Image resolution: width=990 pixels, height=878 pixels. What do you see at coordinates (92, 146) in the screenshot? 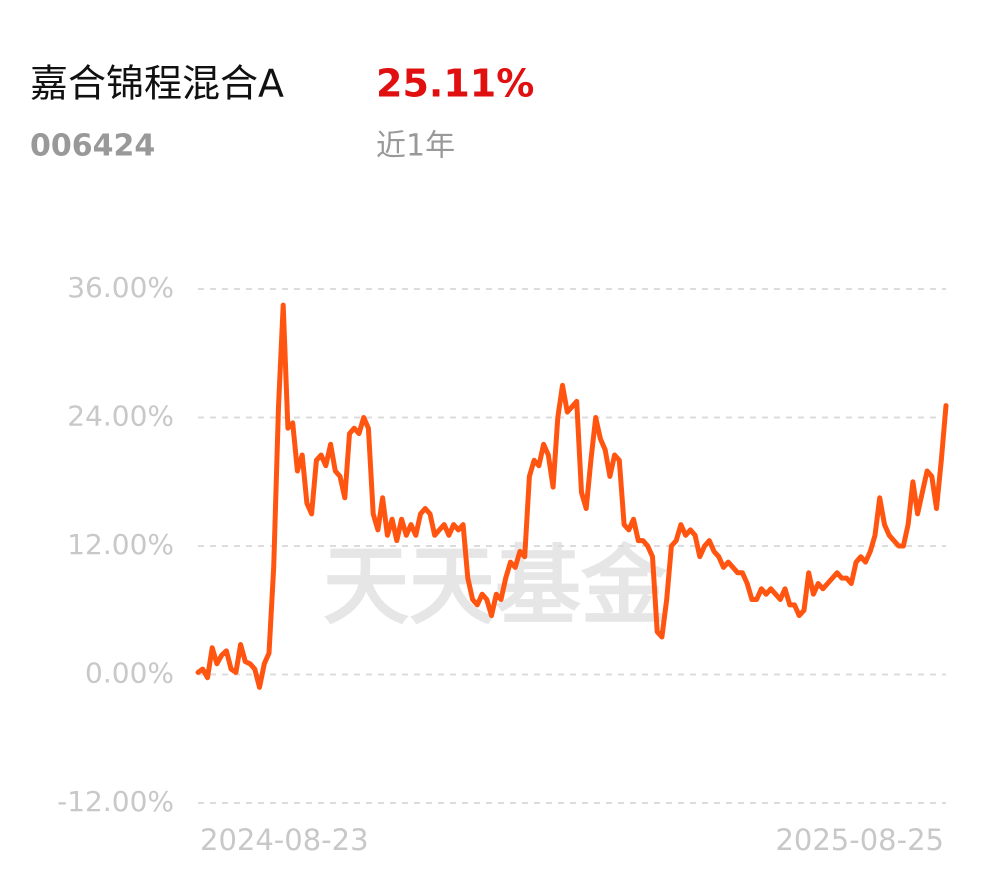
I see `fund-code: 006424` at bounding box center [92, 146].